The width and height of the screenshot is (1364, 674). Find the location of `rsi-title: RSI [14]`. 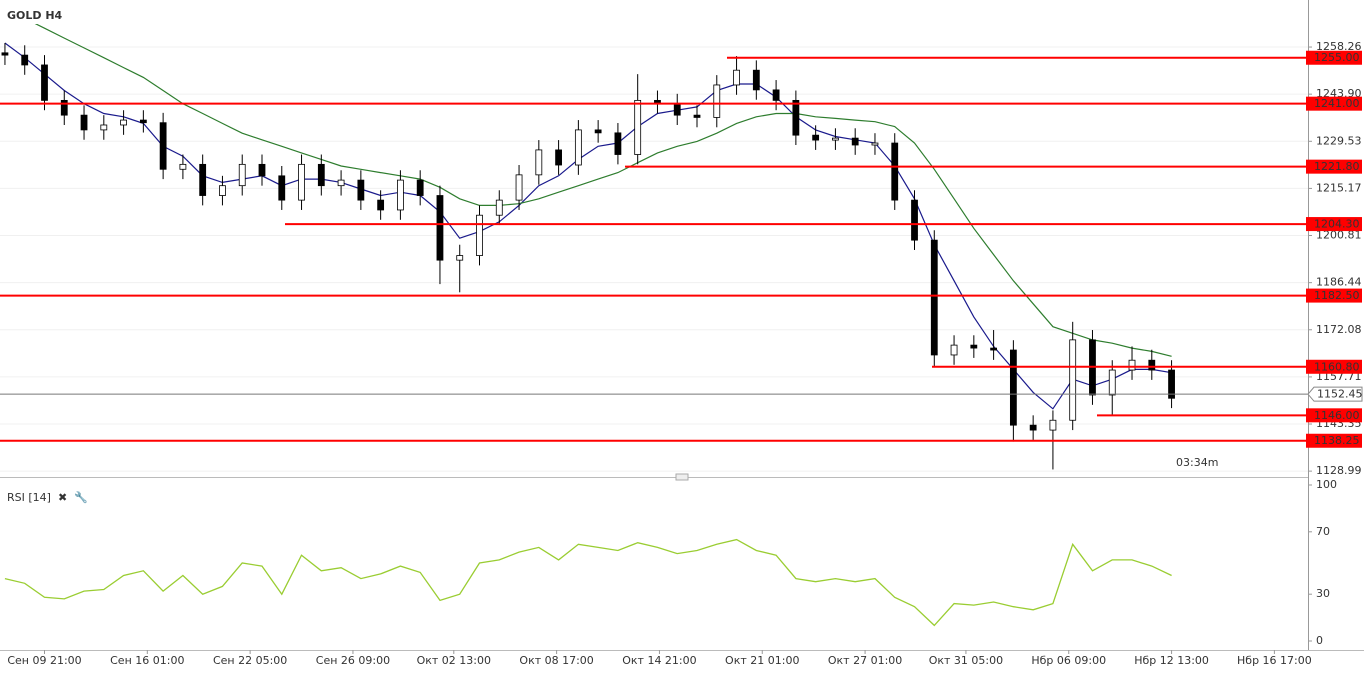

rsi-title: RSI [14] is located at coordinates (29, 497).